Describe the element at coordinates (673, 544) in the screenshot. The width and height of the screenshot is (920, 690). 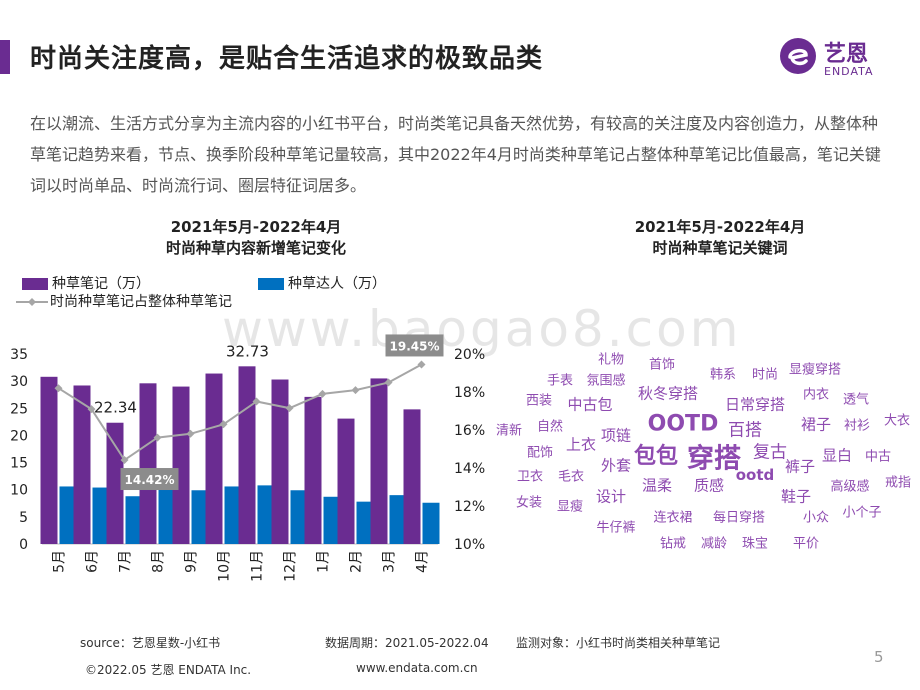
I see `keyword-word: 钻戒` at that location.